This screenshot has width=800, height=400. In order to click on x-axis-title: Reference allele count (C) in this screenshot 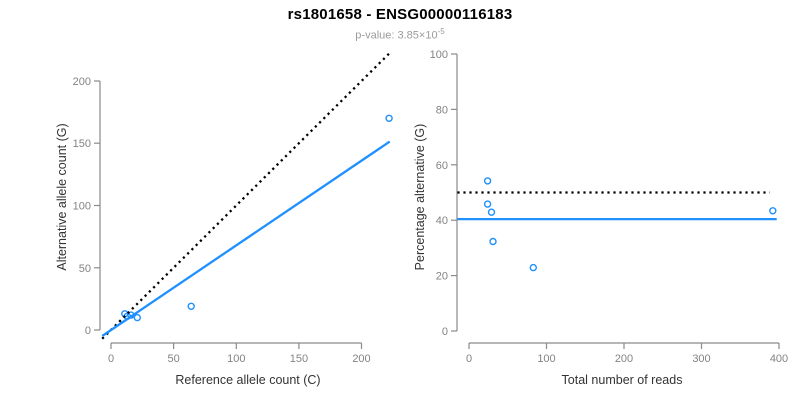, I will do `click(247, 380)`.